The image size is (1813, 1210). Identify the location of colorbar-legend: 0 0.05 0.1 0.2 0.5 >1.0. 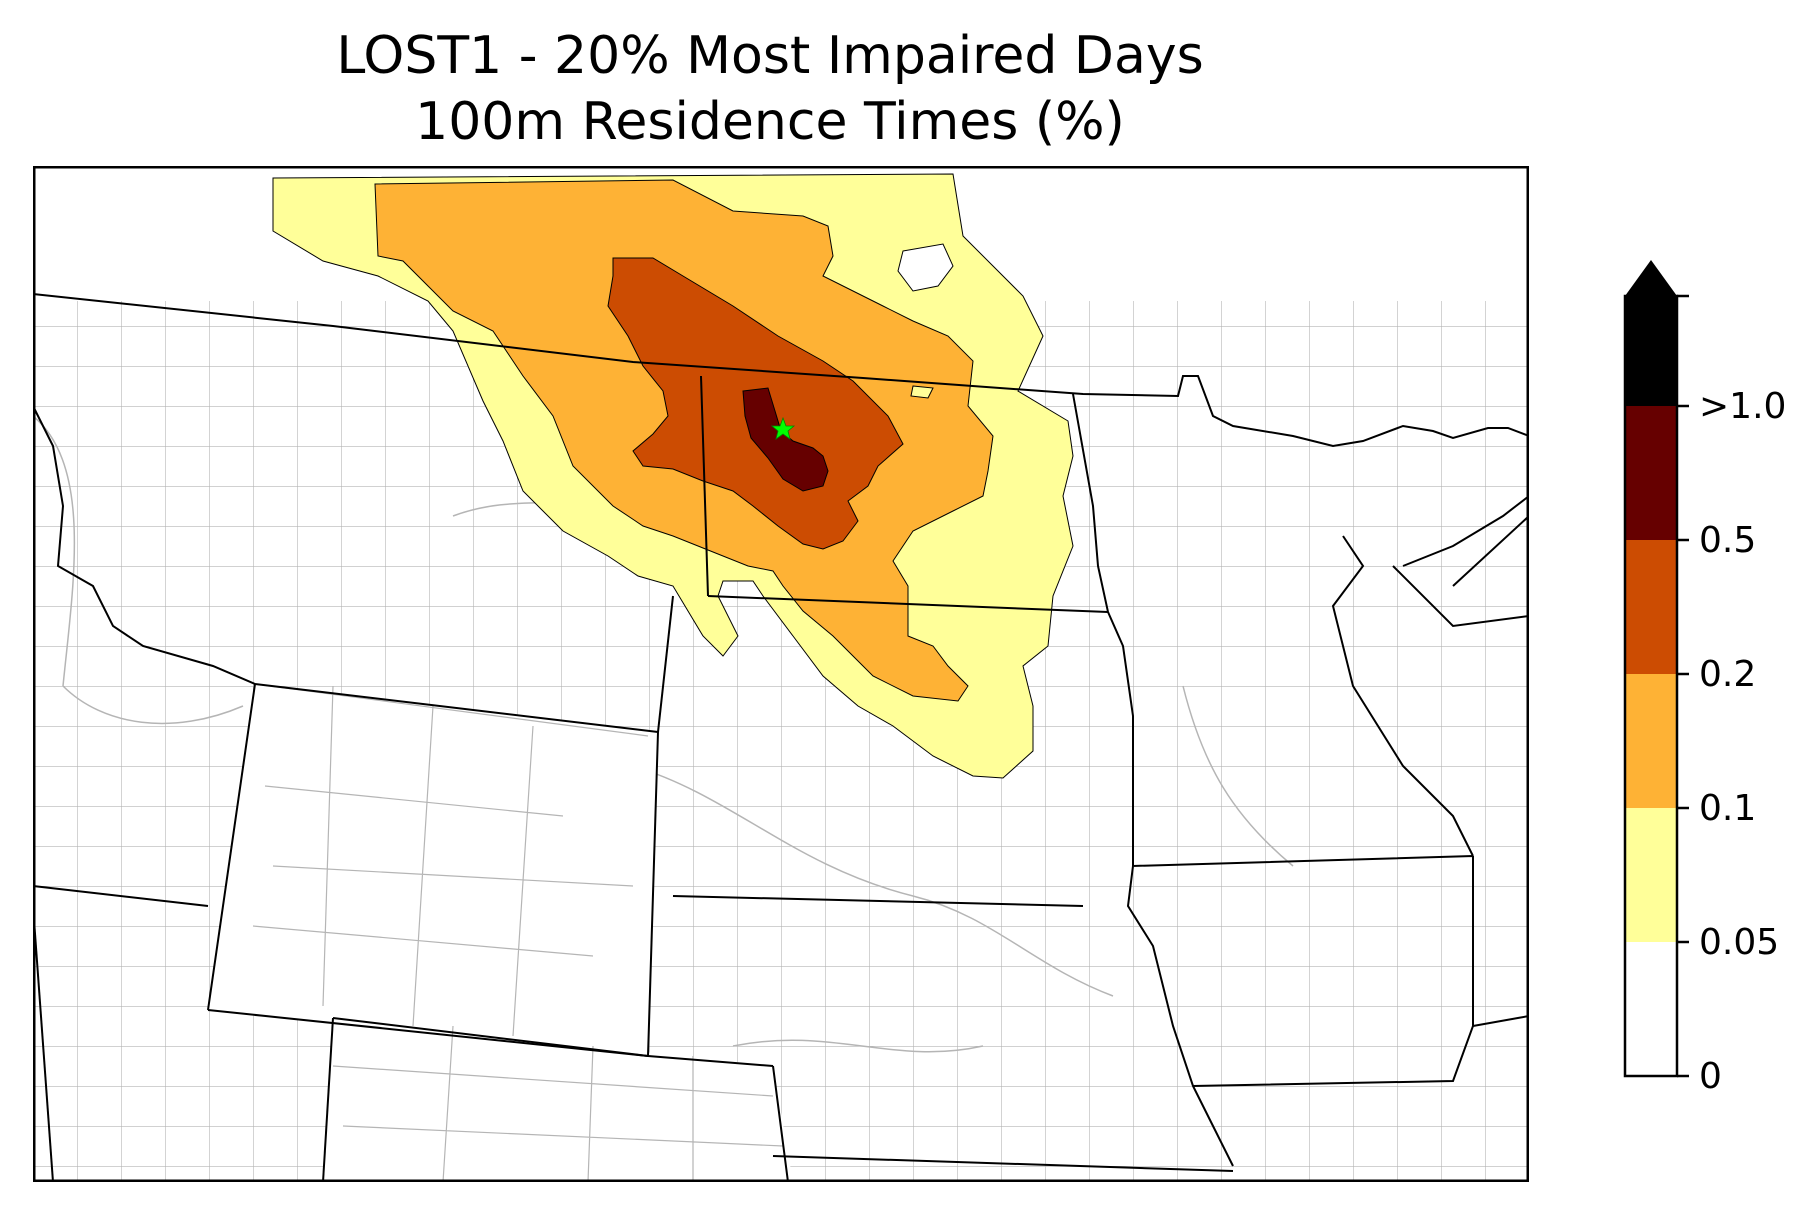
(1704, 678).